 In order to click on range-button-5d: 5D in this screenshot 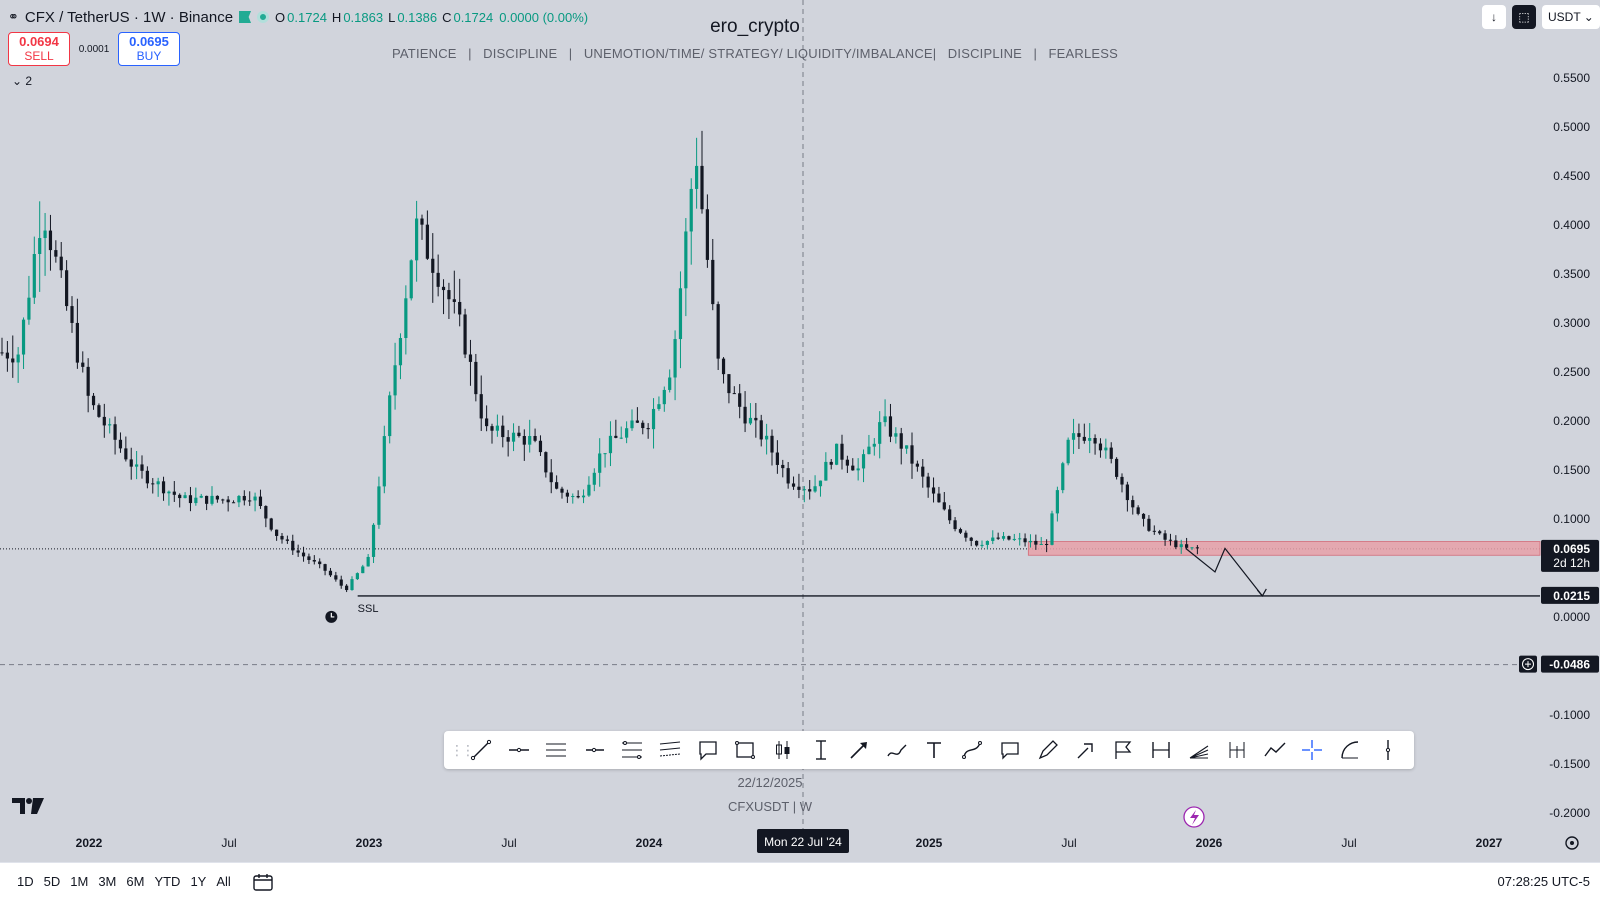, I will do `click(52, 881)`.